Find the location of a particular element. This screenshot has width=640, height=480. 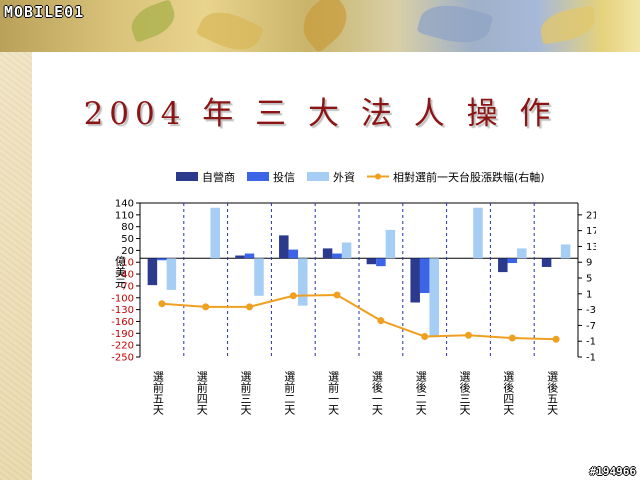

category-label: 選前五天 is located at coordinates (157, 393).